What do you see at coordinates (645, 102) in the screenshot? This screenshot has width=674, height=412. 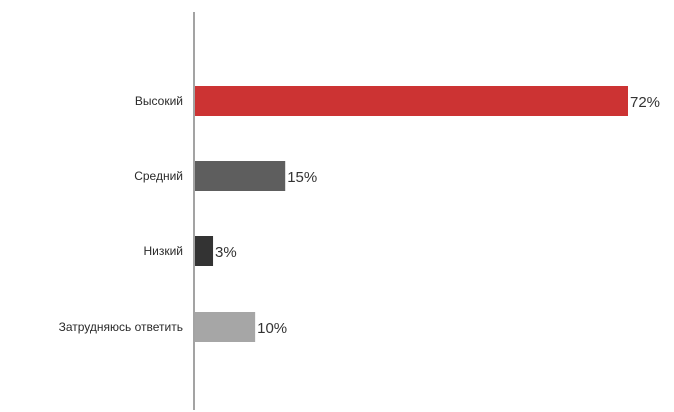 I see `value-label-0: 72%` at bounding box center [645, 102].